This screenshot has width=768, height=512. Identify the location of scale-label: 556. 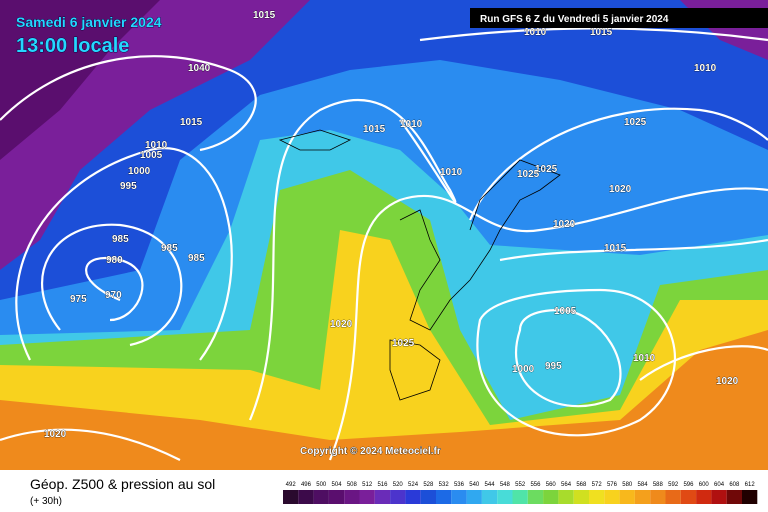
(535, 485).